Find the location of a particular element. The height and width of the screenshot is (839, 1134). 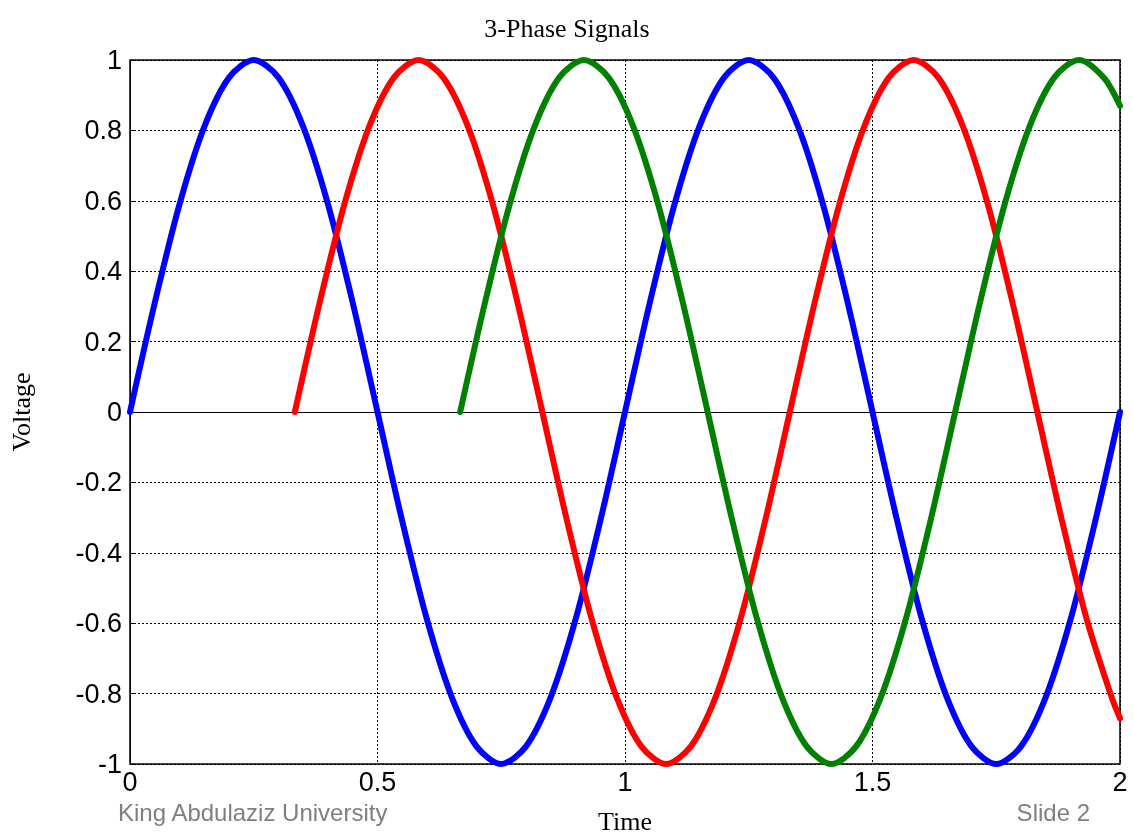

y-tick-label: -0.2 is located at coordinates (98, 482).